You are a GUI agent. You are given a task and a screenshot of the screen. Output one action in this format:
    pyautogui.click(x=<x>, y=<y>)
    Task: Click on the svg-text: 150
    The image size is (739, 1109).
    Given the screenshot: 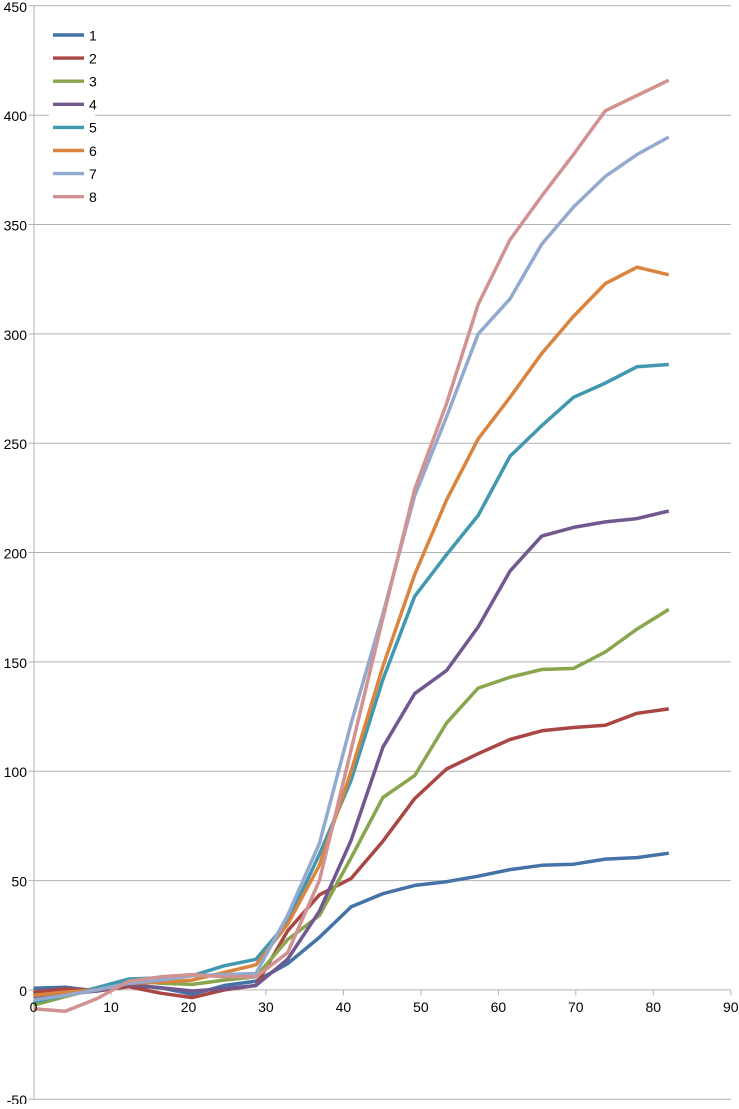 What is the action you would take?
    pyautogui.click(x=16, y=663)
    